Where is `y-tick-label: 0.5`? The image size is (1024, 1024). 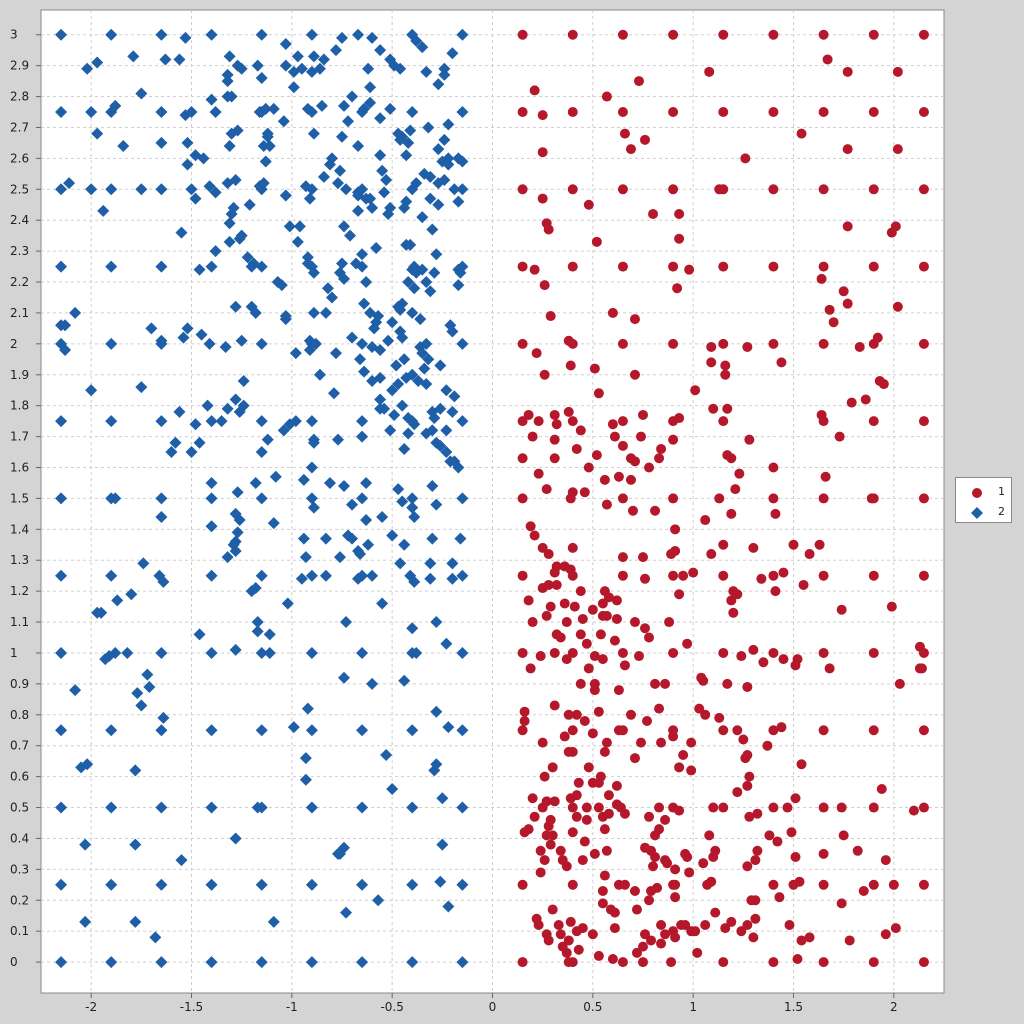 y-tick-label: 0.5 is located at coordinates (19, 808).